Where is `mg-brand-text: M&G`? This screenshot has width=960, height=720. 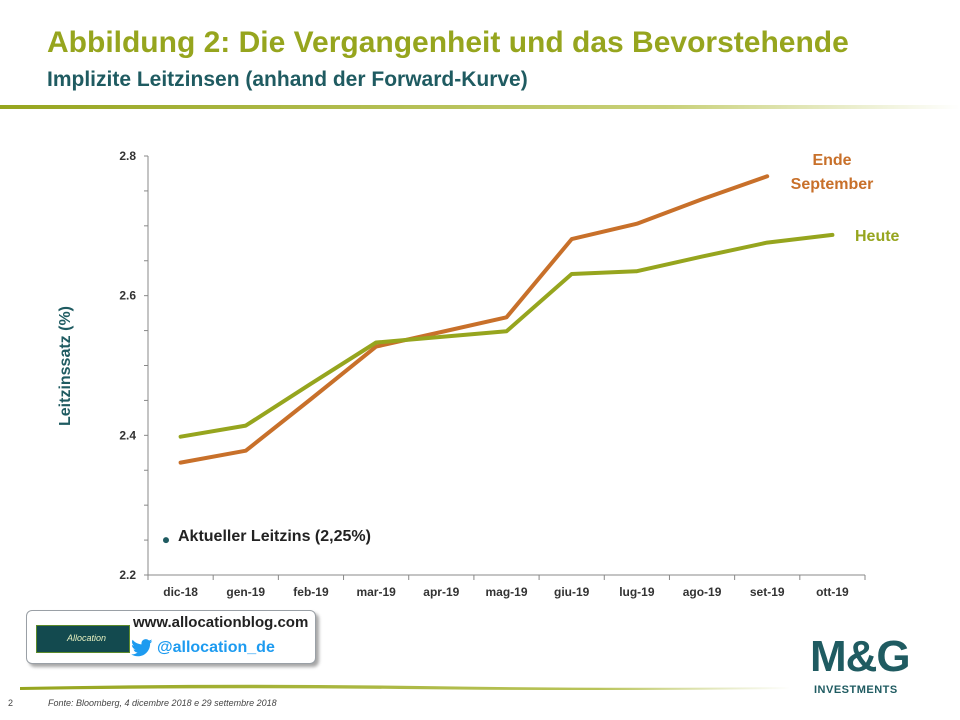 mg-brand-text: M&G is located at coordinates (860, 656).